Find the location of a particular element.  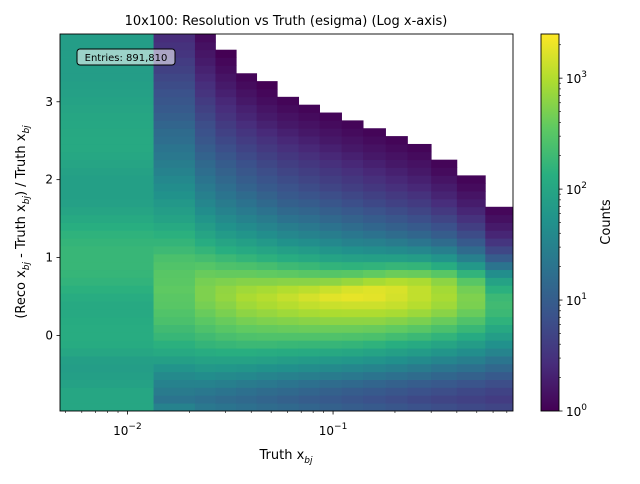

entries-text: Entries: 891,810 is located at coordinates (126, 58).